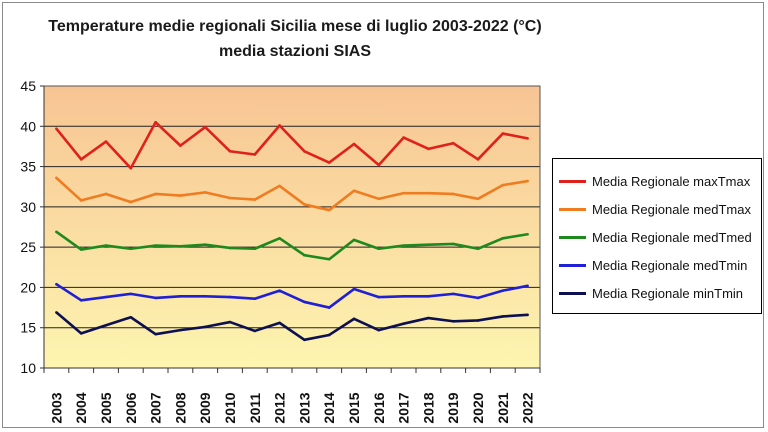 This screenshot has width=768, height=432. Describe the element at coordinates (503, 407) in the screenshot. I see `x-tick-label: 2021` at that location.